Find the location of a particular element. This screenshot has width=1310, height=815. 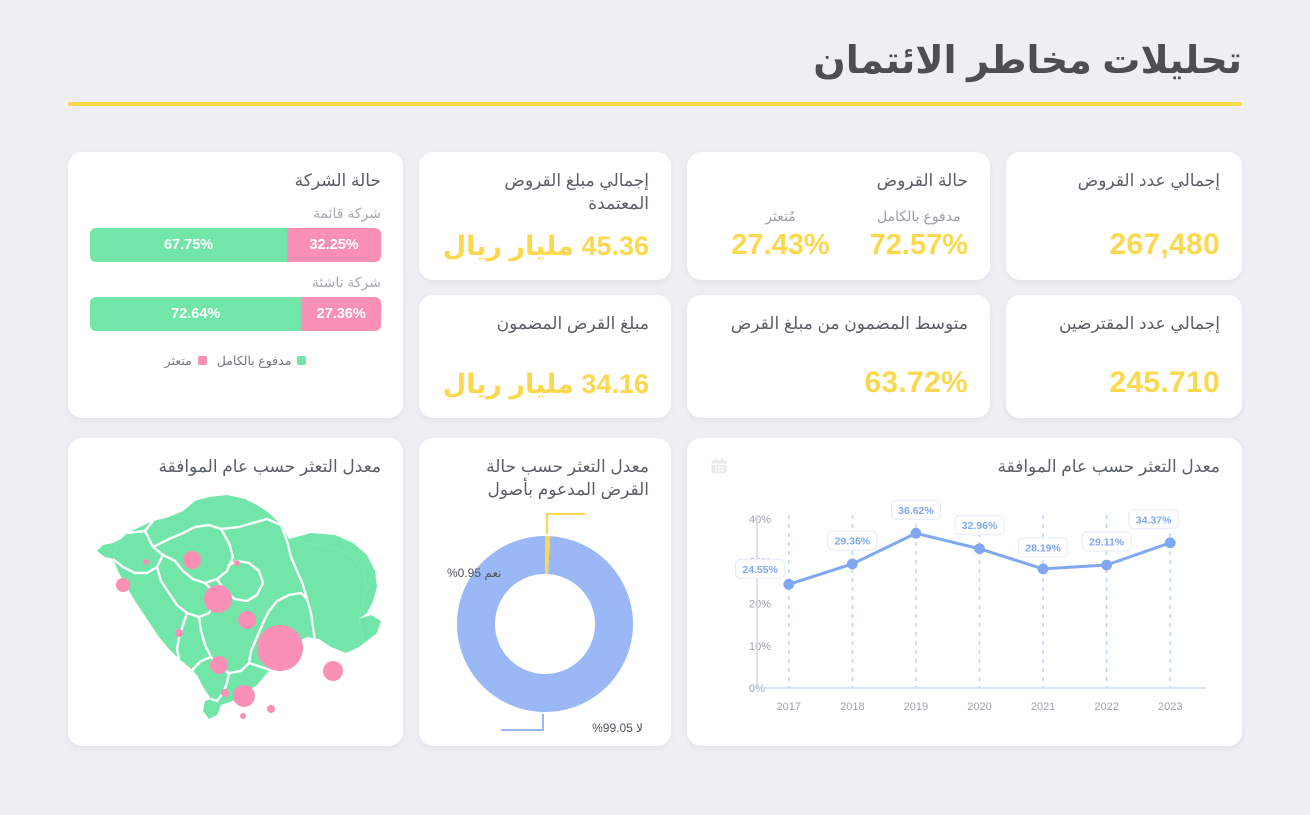

map-regions is located at coordinates (238, 606).